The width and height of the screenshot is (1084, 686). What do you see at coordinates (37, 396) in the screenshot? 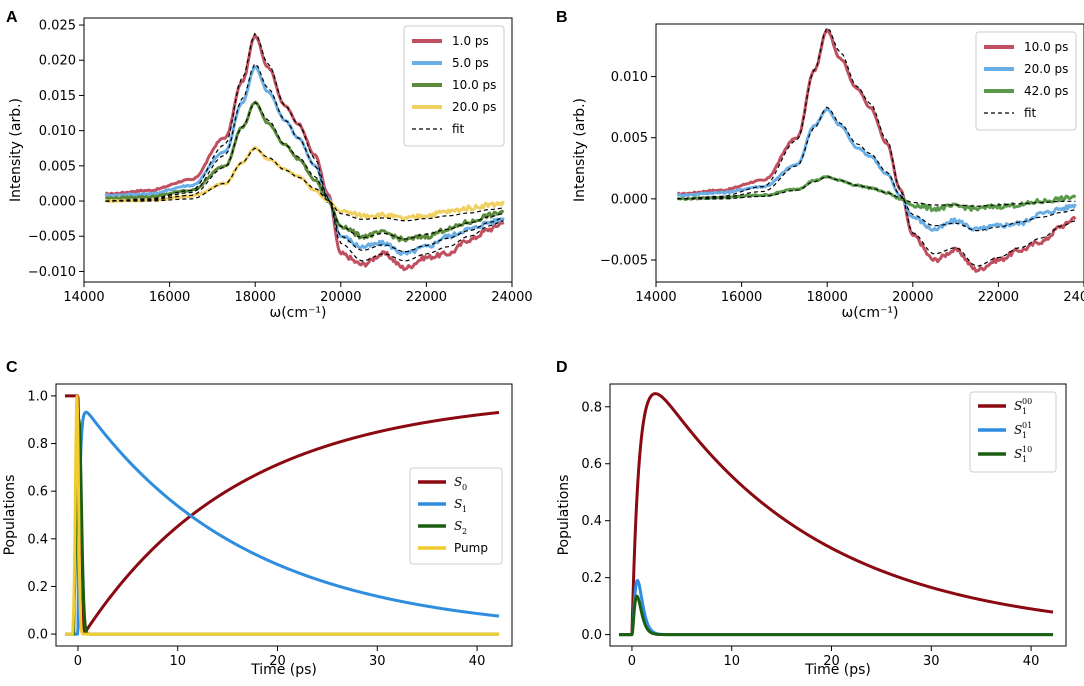
I see `y-tick-label: 1.0` at bounding box center [37, 396].